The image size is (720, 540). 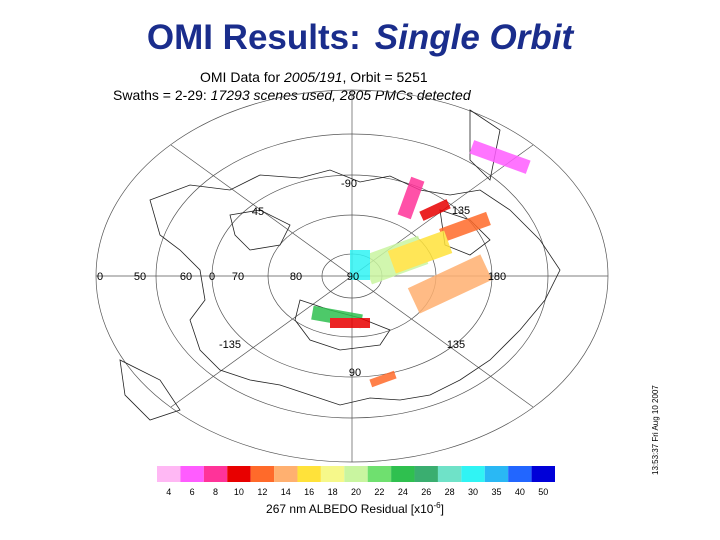 What do you see at coordinates (215, 492) in the screenshot?
I see `colorbar-label: 8` at bounding box center [215, 492].